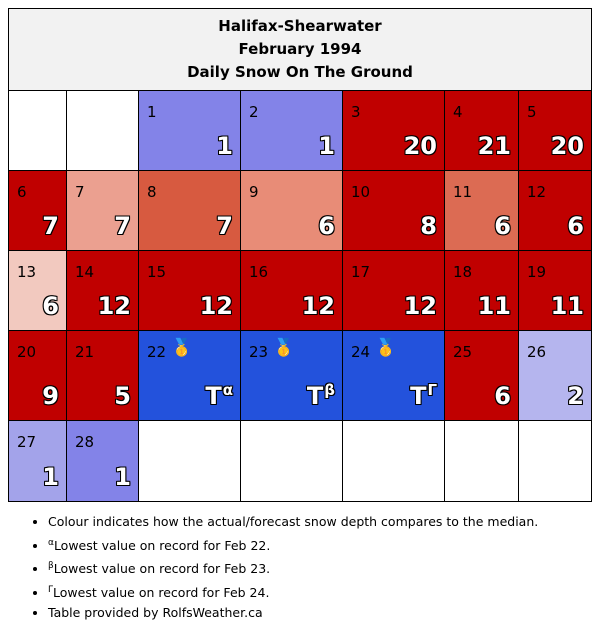  I want to click on day-cell-18: 18 11, so click(482, 291).